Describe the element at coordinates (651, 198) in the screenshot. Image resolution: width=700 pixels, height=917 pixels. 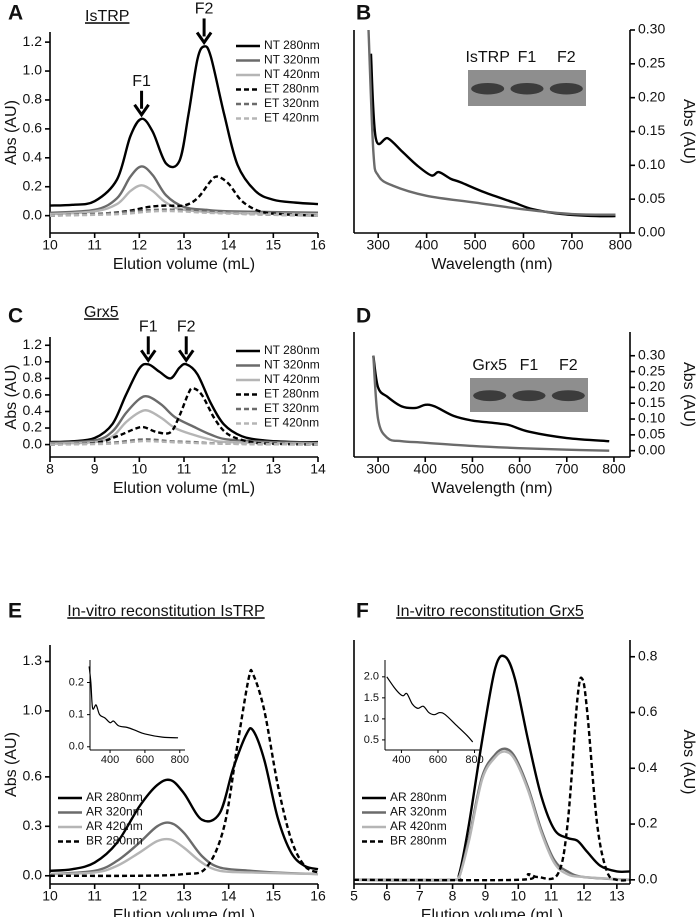
I see `y-tick-label: 0.05` at that location.